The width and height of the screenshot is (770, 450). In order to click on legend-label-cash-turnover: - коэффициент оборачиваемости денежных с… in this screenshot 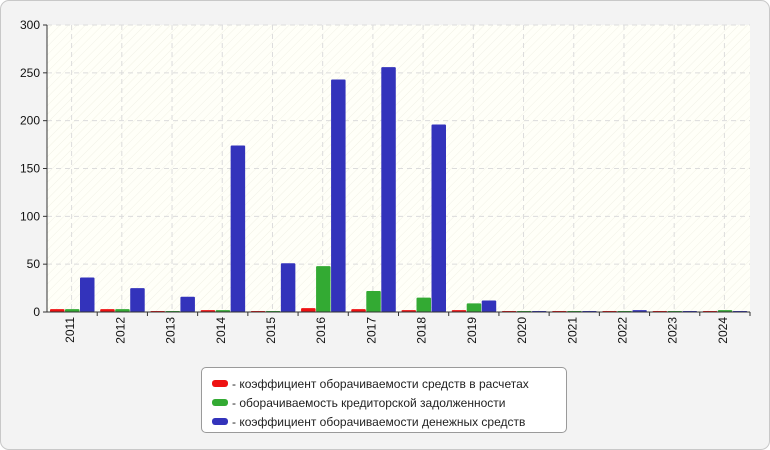, I will do `click(379, 421)`.